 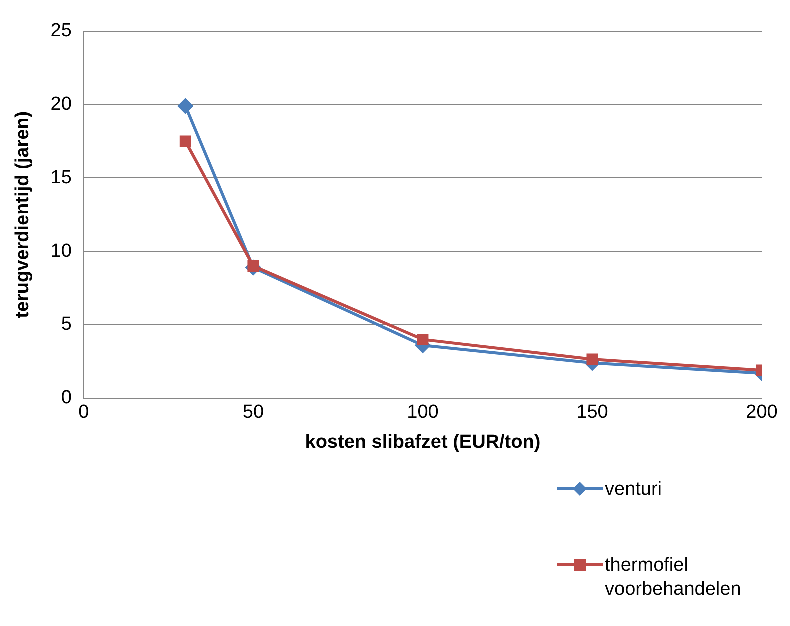 I want to click on y-tick-label: 0, so click(x=66, y=398).